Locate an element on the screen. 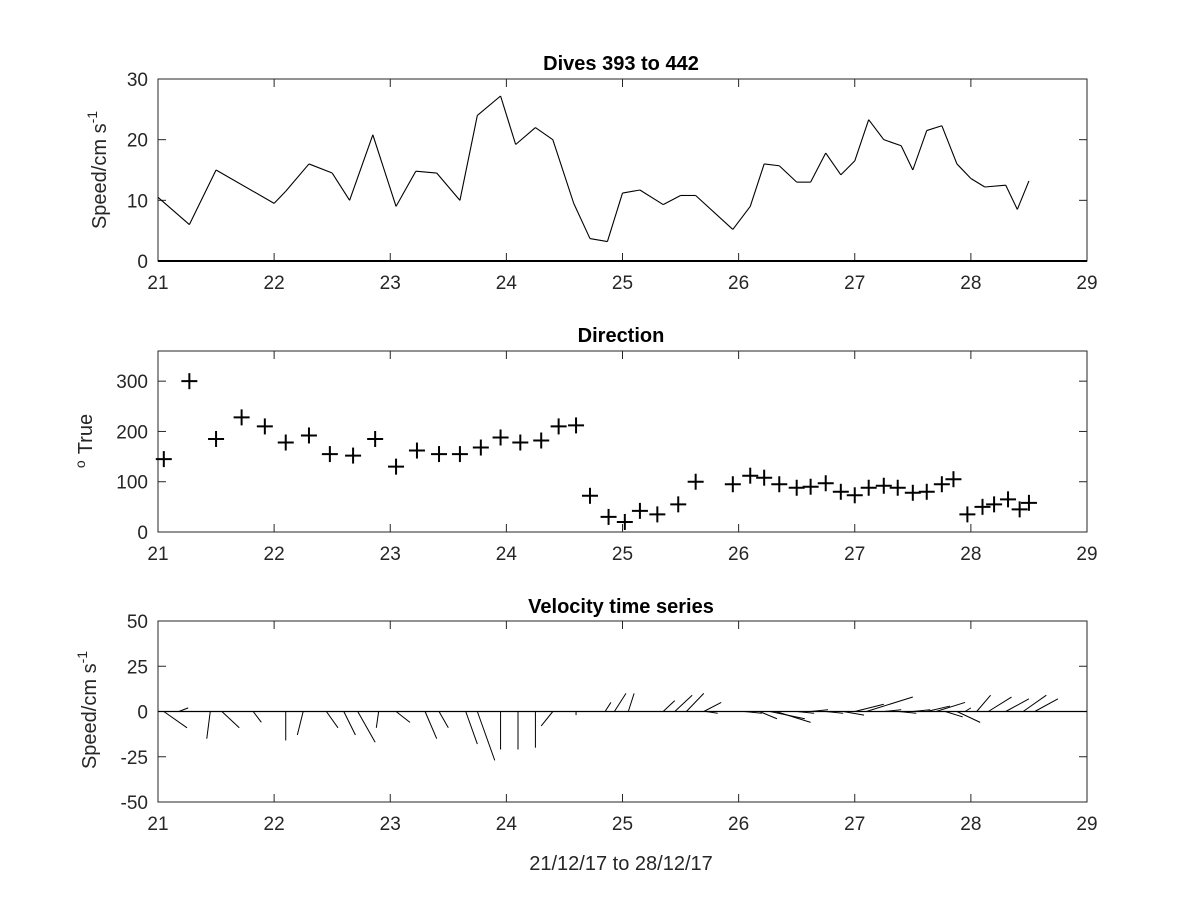  x-axis-label: 21/12/17 to 28/12/17 is located at coordinates (621, 864).